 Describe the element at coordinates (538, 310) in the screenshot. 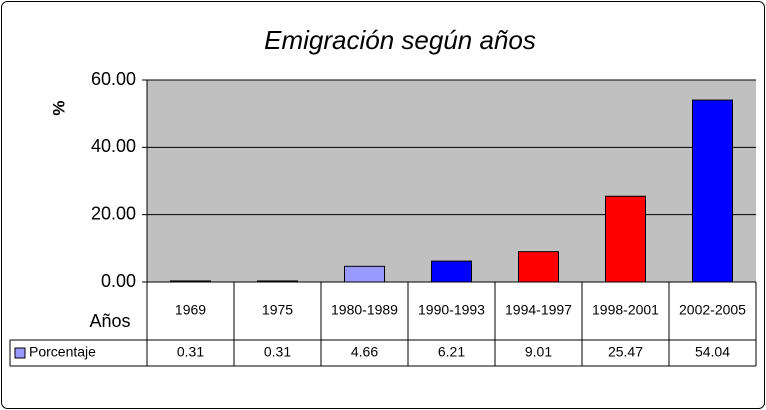

I see `x-tick-label: 1994-1997` at that location.